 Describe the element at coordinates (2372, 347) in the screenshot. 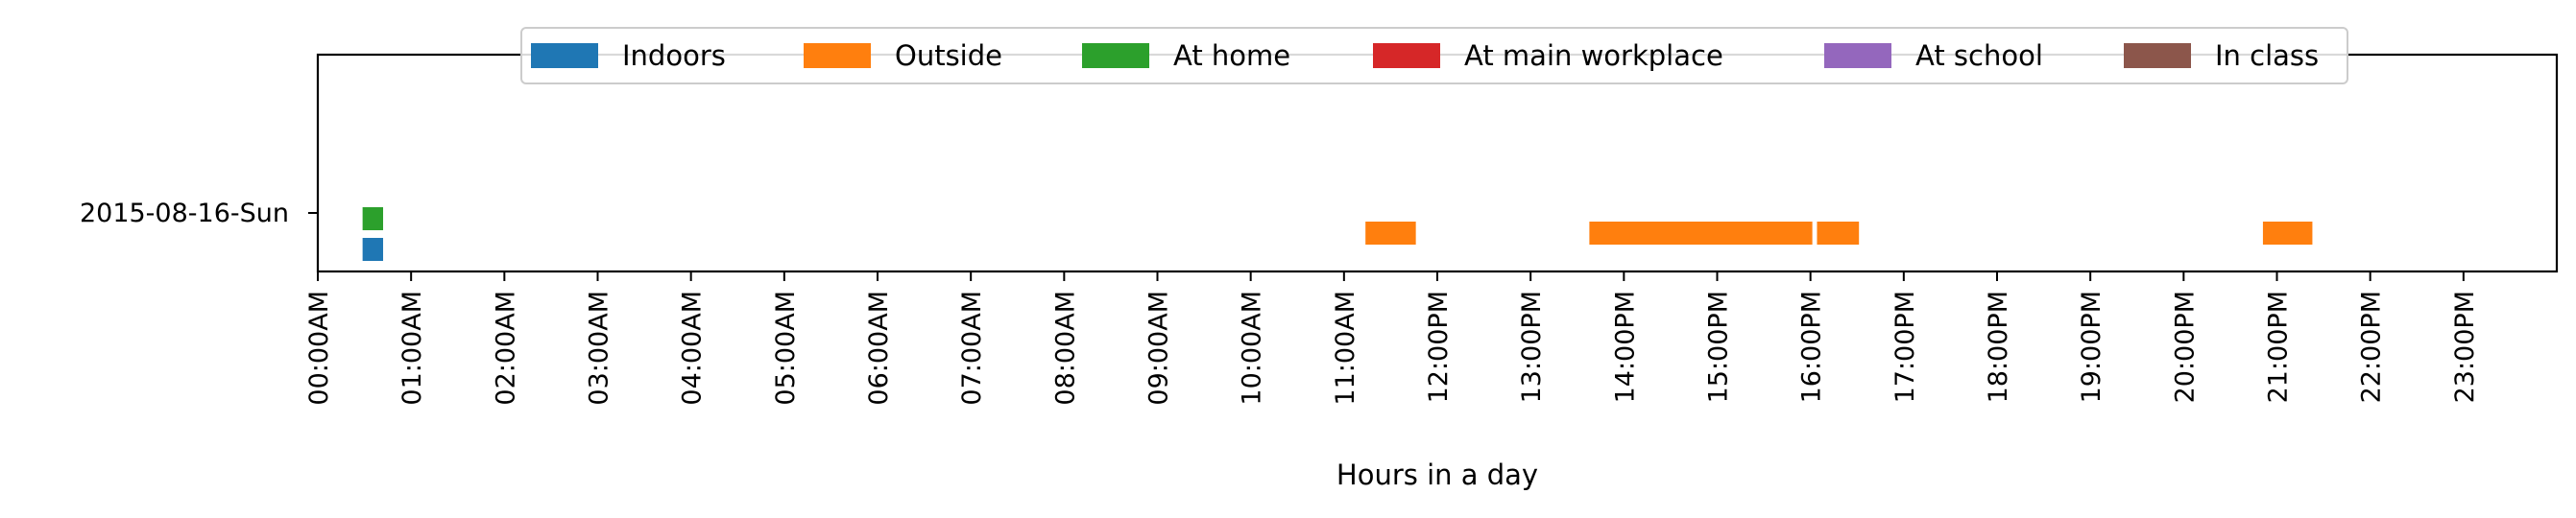

I see `x-tick-label: 22:00PM` at that location.